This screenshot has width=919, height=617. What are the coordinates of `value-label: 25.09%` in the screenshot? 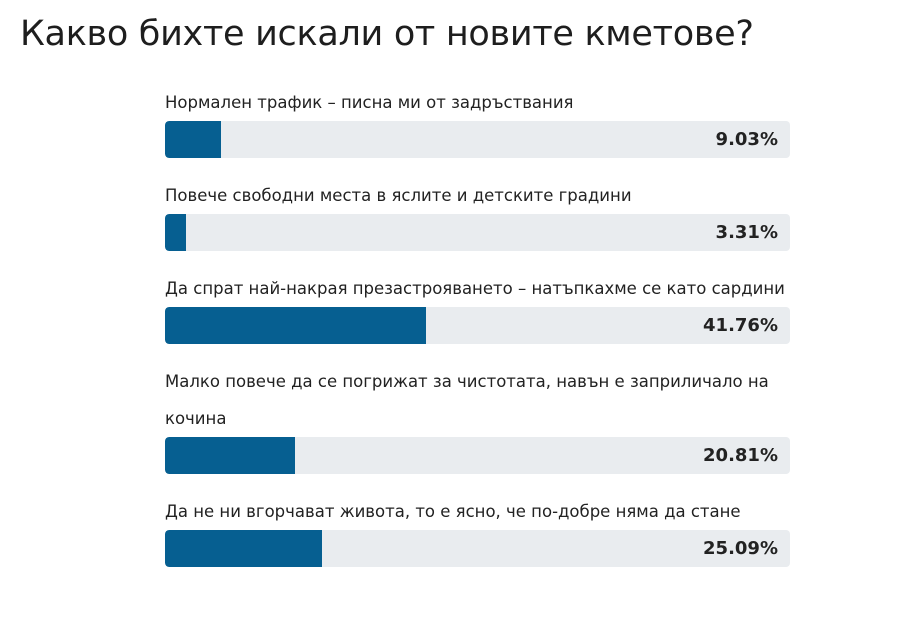 It's located at (740, 548).